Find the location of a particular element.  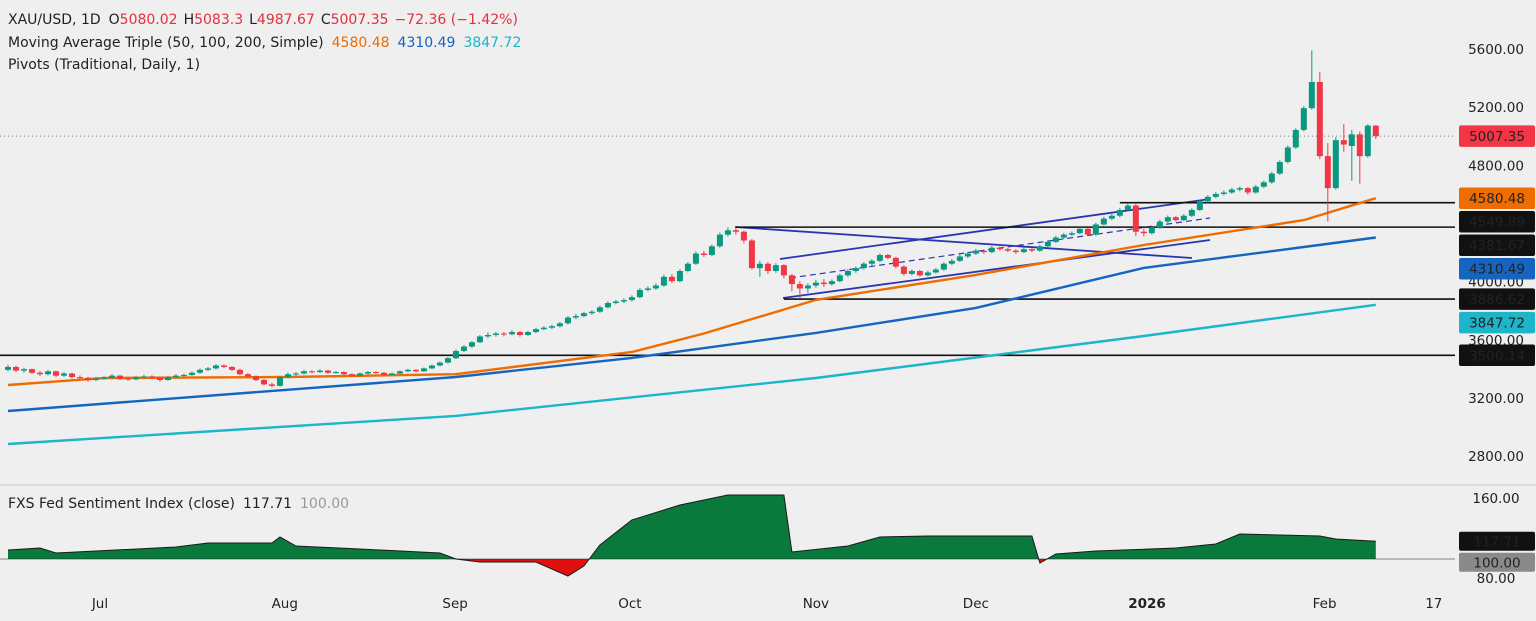

close-value: 5007.35 is located at coordinates (360, 20).